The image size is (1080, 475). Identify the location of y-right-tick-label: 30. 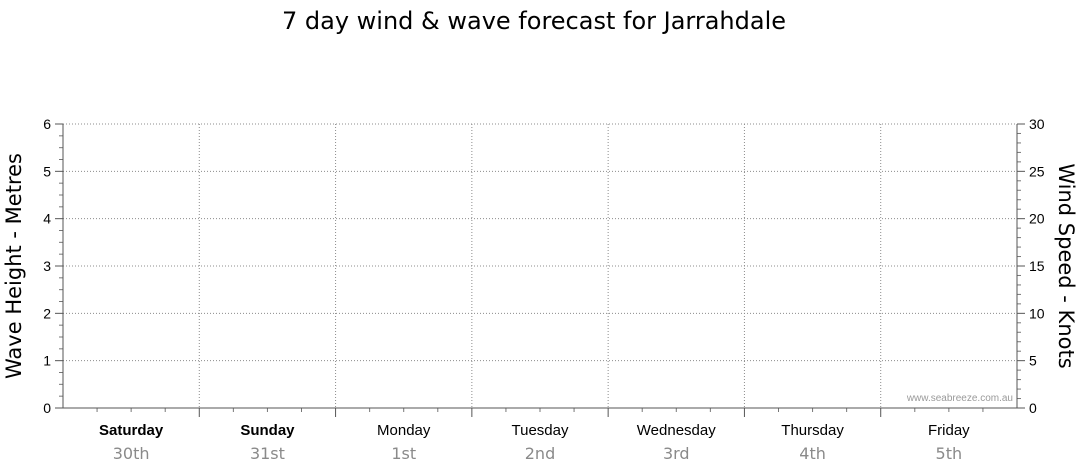
(1037, 124).